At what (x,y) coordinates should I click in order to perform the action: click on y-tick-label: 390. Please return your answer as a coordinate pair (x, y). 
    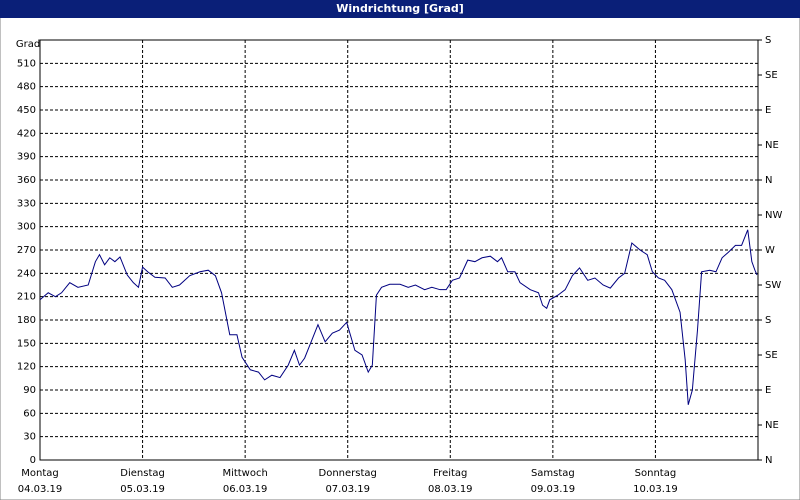
    Looking at the image, I should click on (26, 157).